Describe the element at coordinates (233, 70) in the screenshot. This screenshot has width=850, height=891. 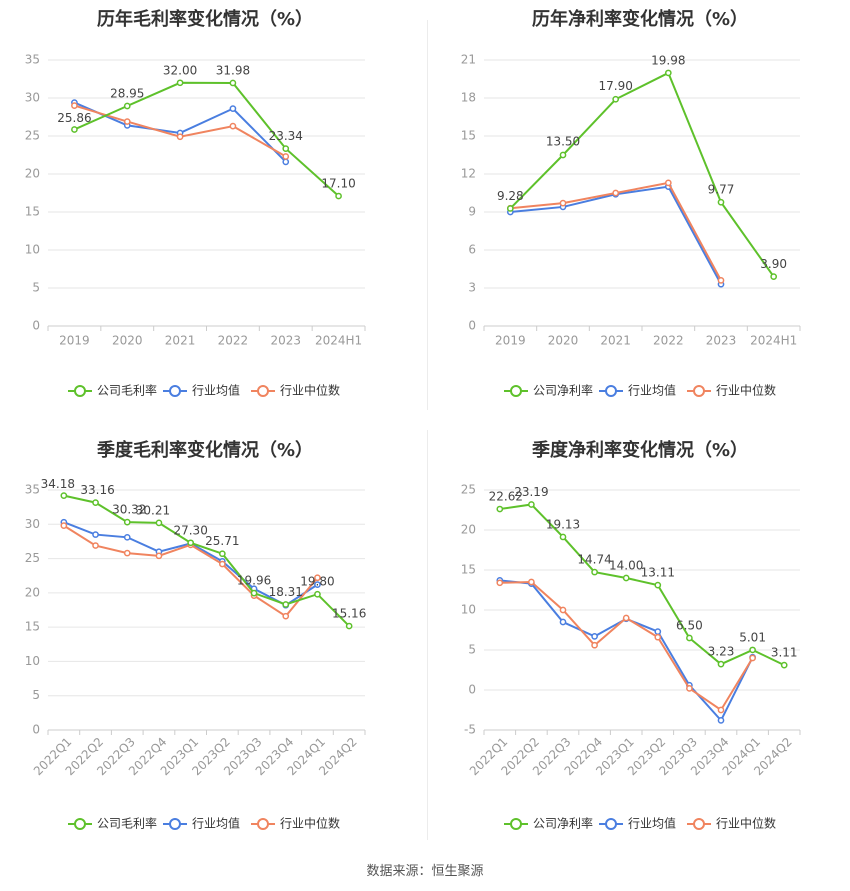
I see `data-label: 31.98` at that location.